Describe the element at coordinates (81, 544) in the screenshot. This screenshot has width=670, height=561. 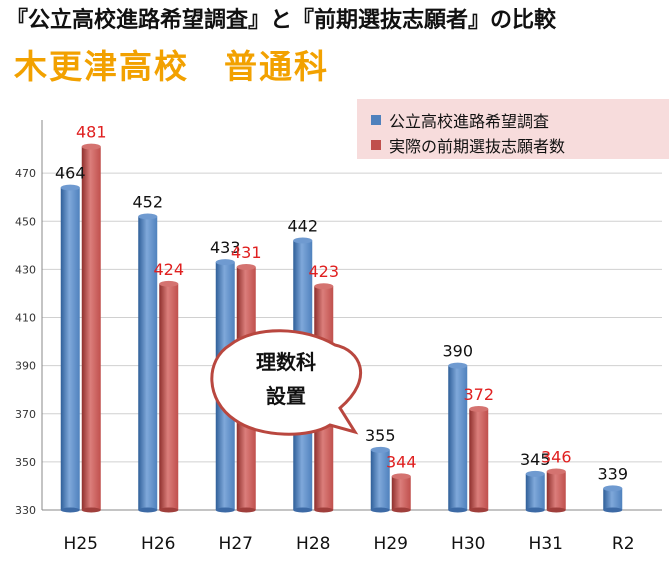
I see `x-tick-label: H25` at that location.